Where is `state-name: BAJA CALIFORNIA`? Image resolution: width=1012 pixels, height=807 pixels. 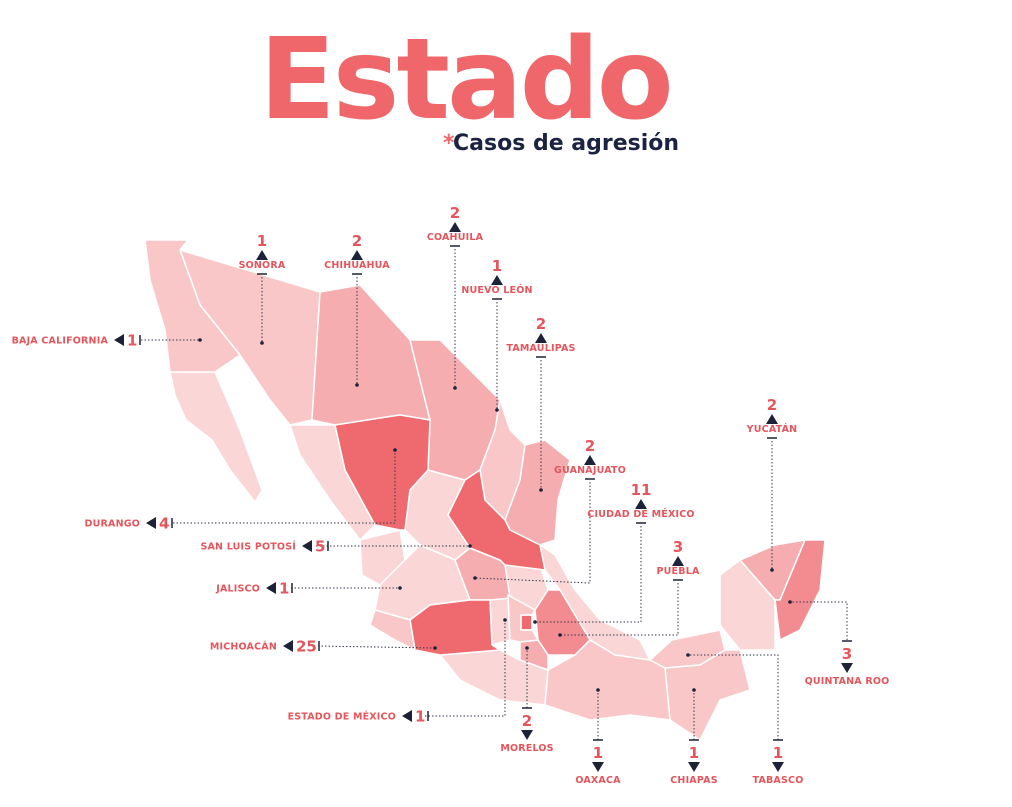
state-name: BAJA CALIFORNIA is located at coordinates (60, 341).